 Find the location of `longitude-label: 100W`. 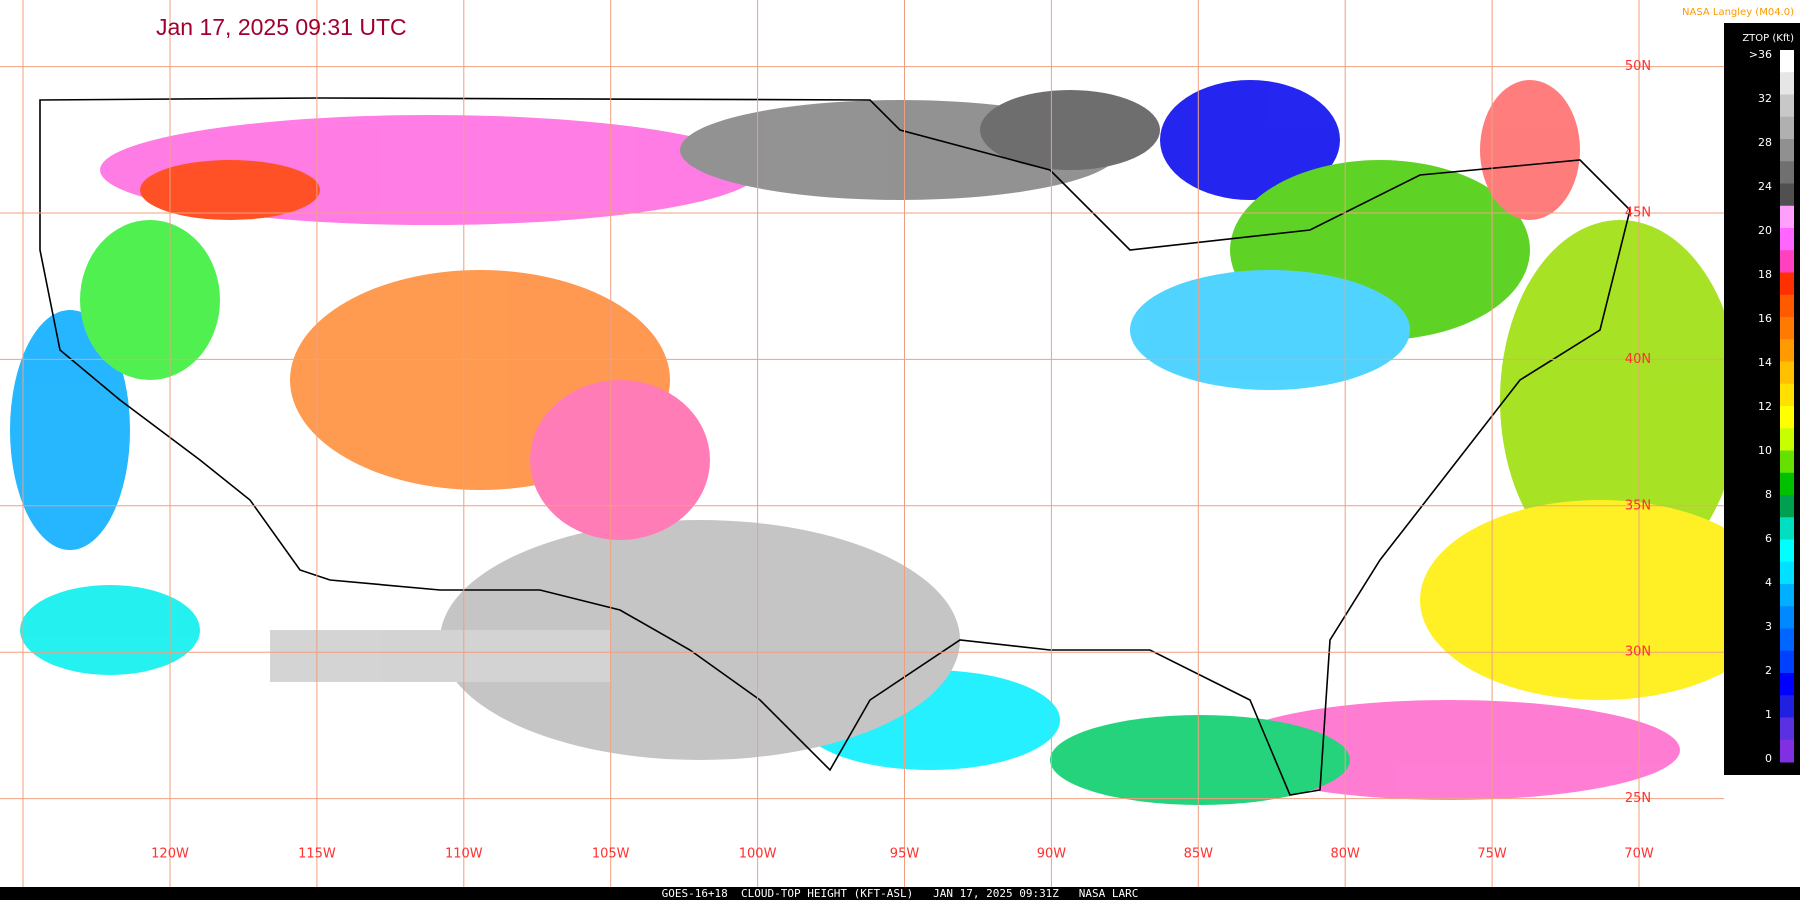

longitude-label: 100W is located at coordinates (758, 854).